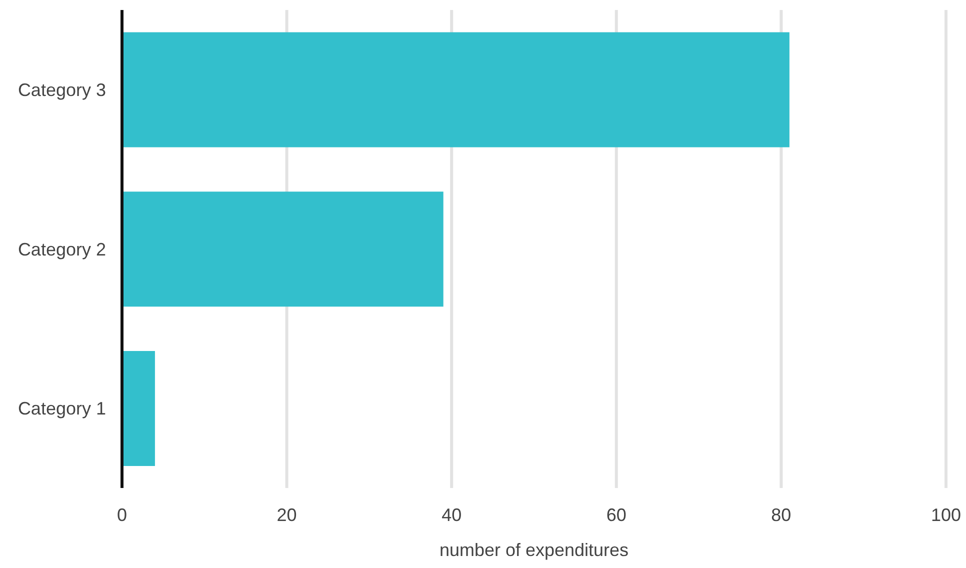 This screenshot has width=966, height=568. I want to click on y-tick-label: Category 3, so click(62, 90).